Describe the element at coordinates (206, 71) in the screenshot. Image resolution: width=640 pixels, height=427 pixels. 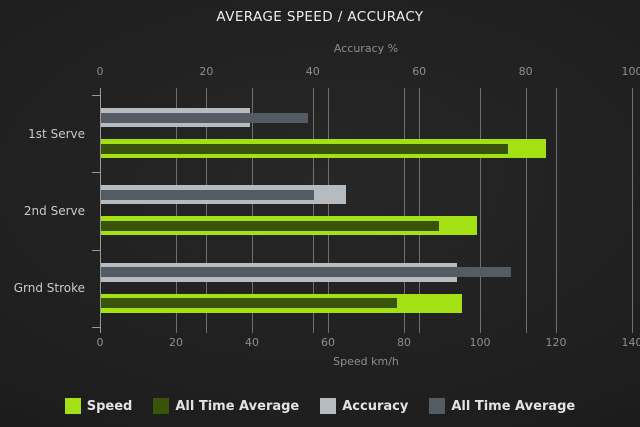
I see `top-axis-tick-label: 20` at that location.